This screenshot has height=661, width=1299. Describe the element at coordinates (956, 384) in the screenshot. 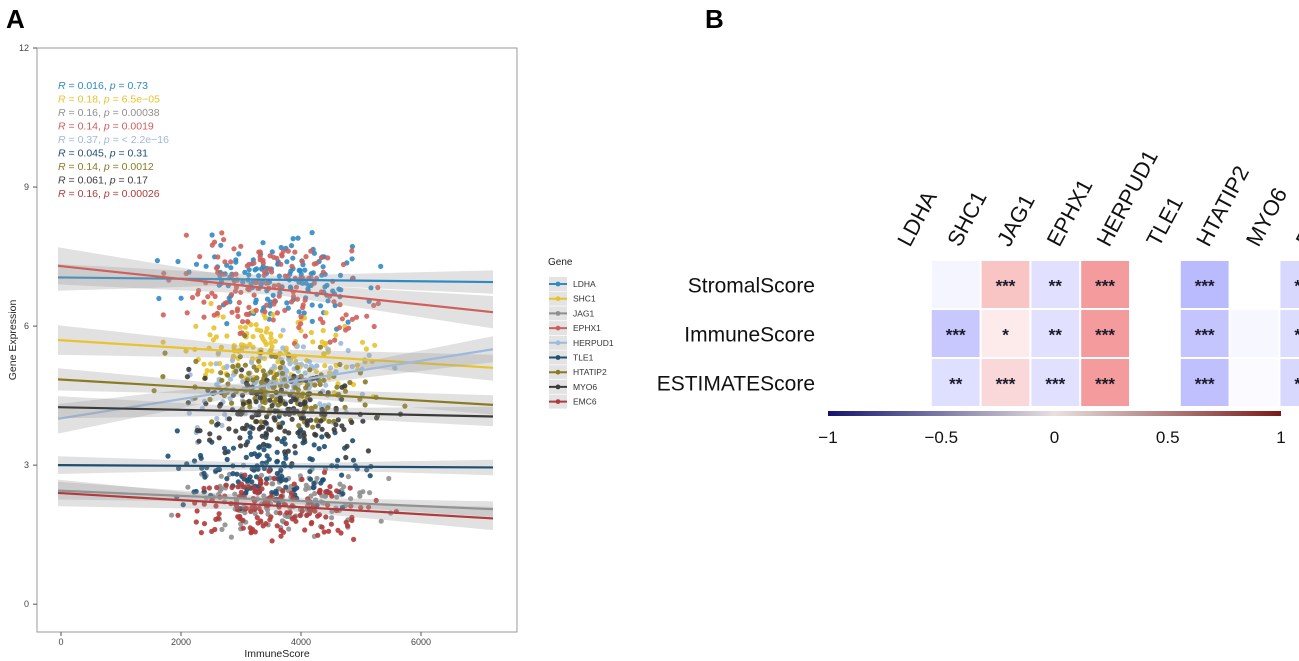

I see `significance-stars: **` at that location.